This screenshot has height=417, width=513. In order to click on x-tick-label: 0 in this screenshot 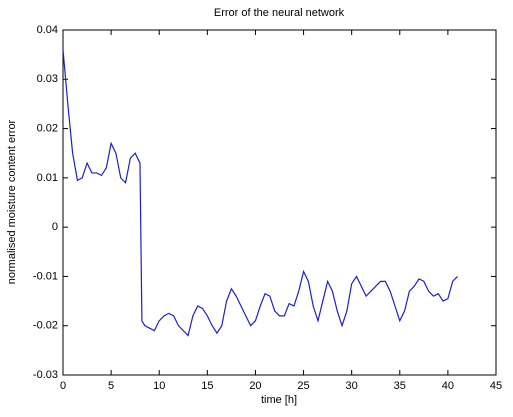, I will do `click(63, 386)`.